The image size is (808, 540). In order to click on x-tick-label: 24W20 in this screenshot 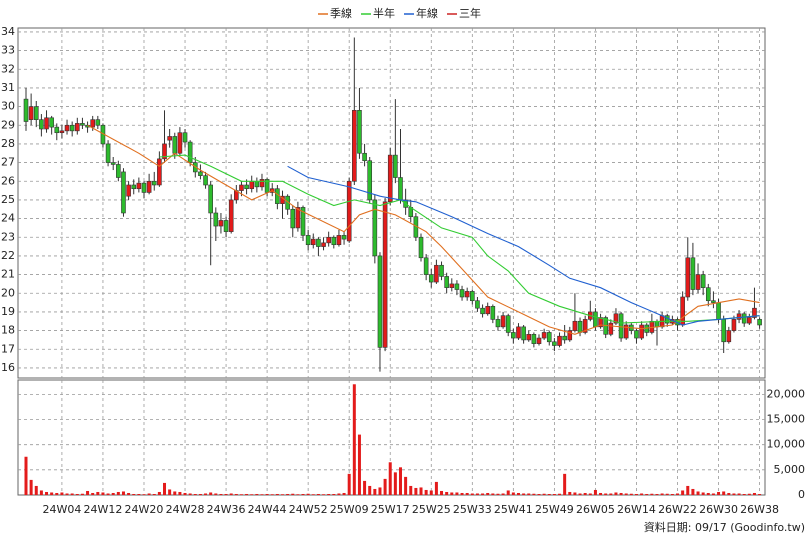, I will do `click(144, 509)`.